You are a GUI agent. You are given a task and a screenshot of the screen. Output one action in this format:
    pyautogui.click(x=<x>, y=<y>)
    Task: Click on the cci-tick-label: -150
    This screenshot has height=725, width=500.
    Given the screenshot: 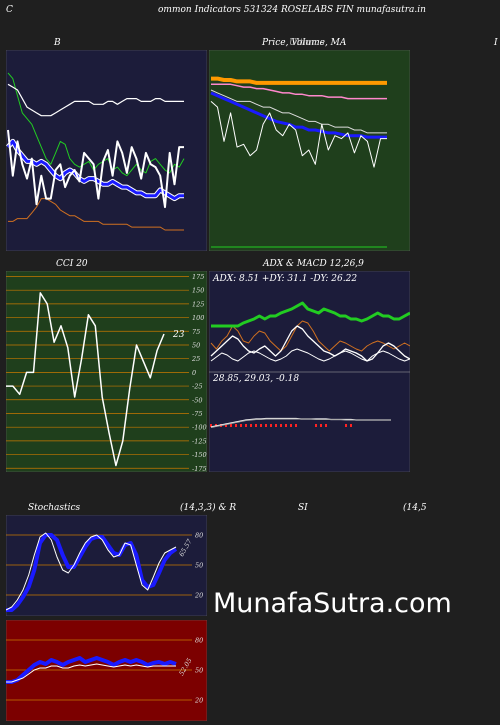 What is the action you would take?
    pyautogui.click(x=199, y=455)
    